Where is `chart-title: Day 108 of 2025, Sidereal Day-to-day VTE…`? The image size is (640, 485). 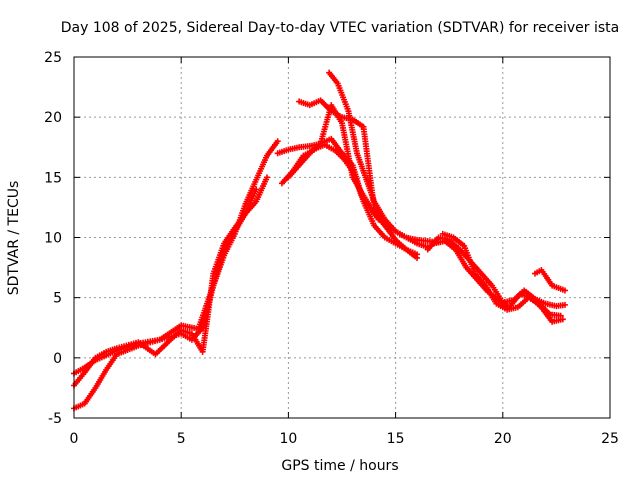
chart-title: Day 108 of 2025, Sidereal Day-to-day VTE… is located at coordinates (340, 28).